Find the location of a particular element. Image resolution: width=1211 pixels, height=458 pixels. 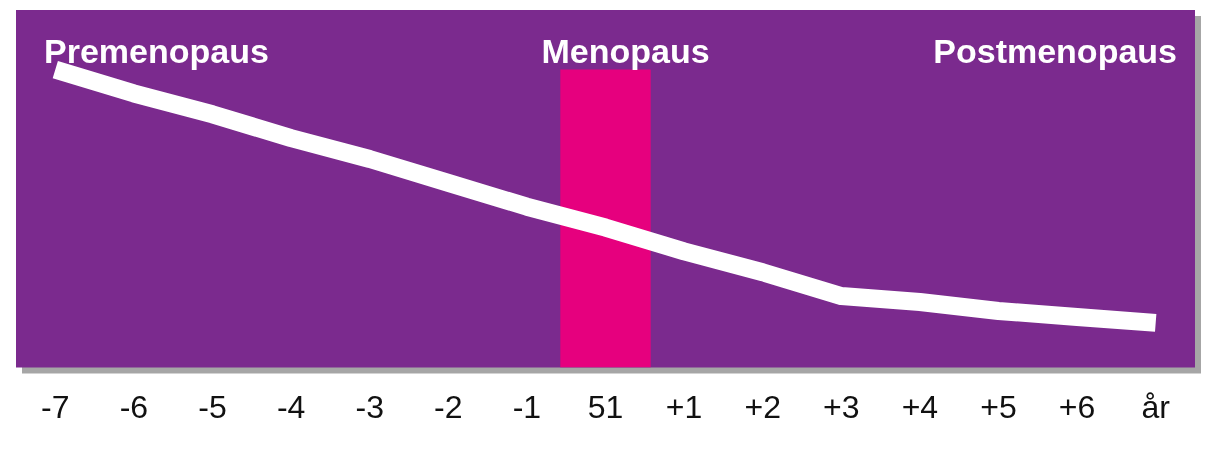

x-tick-label: 51 is located at coordinates (605, 406).